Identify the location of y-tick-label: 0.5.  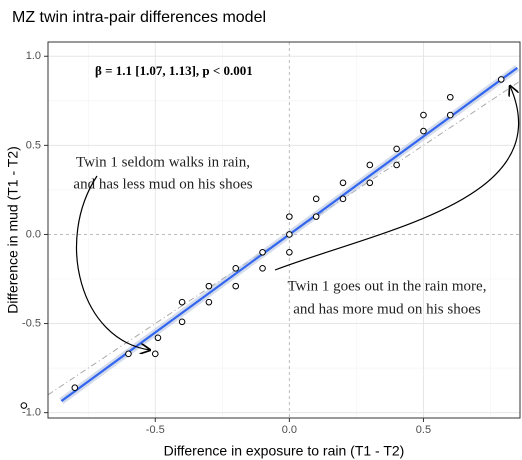
(33, 145).